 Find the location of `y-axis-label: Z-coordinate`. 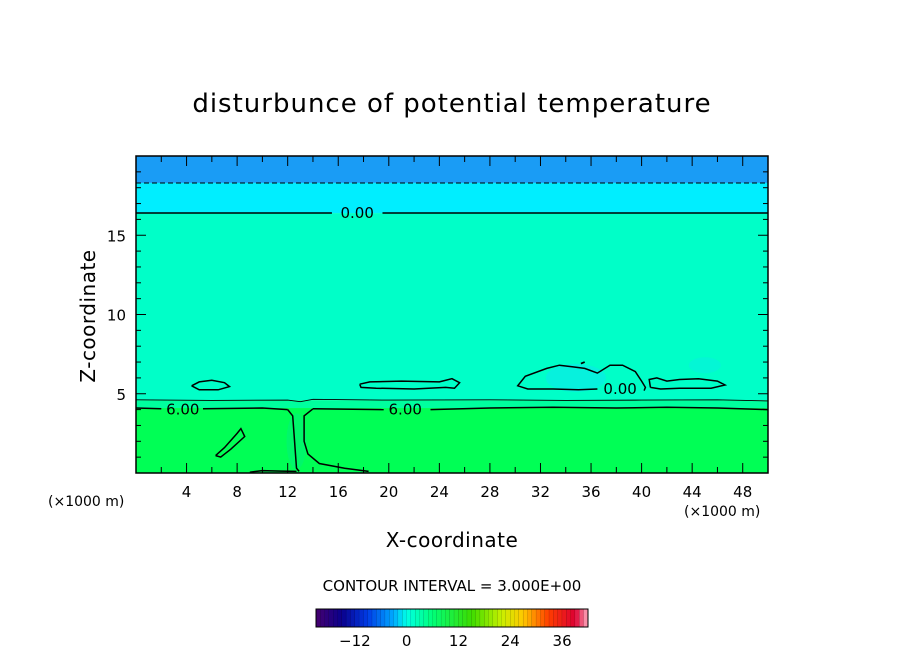

y-axis-label: Z-coordinate is located at coordinates (88, 315).